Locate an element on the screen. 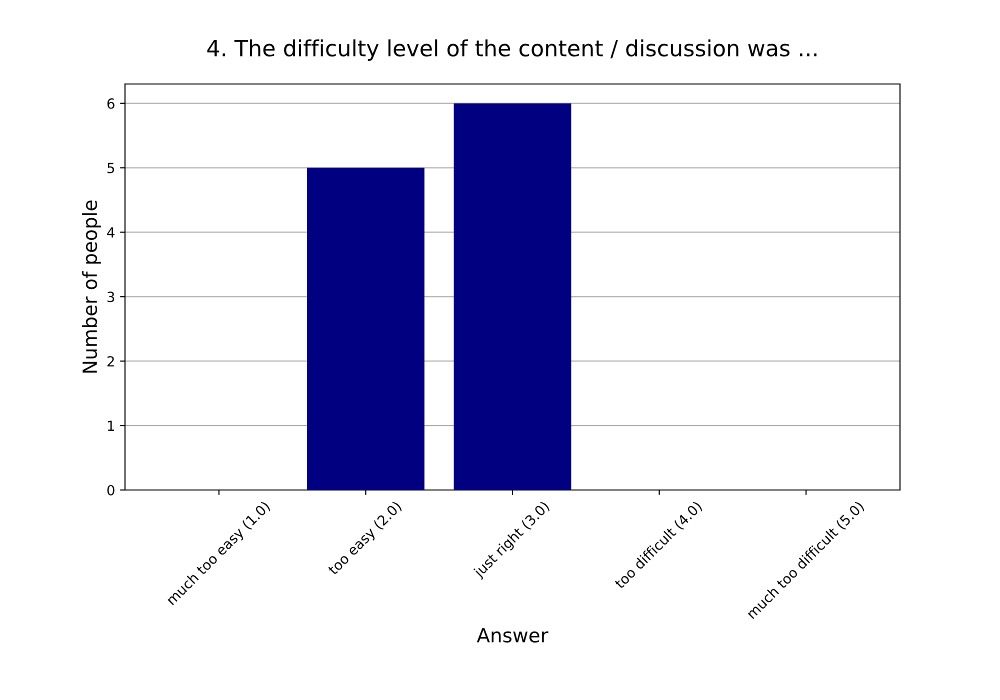  y-tick-label: 0 is located at coordinates (110, 490).